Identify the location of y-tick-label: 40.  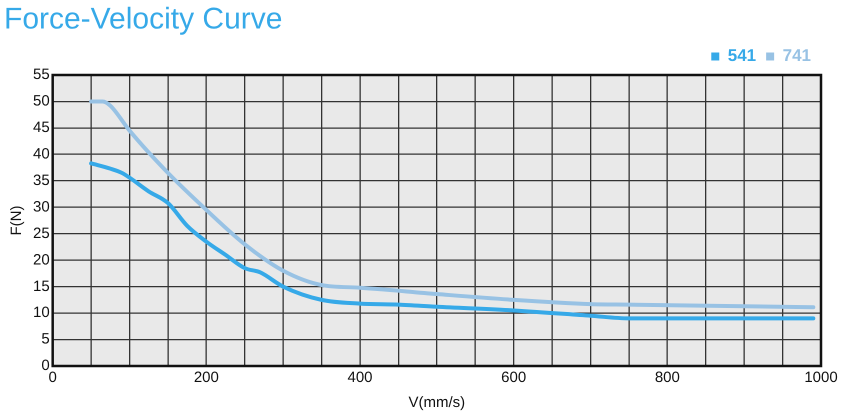
(41, 154).